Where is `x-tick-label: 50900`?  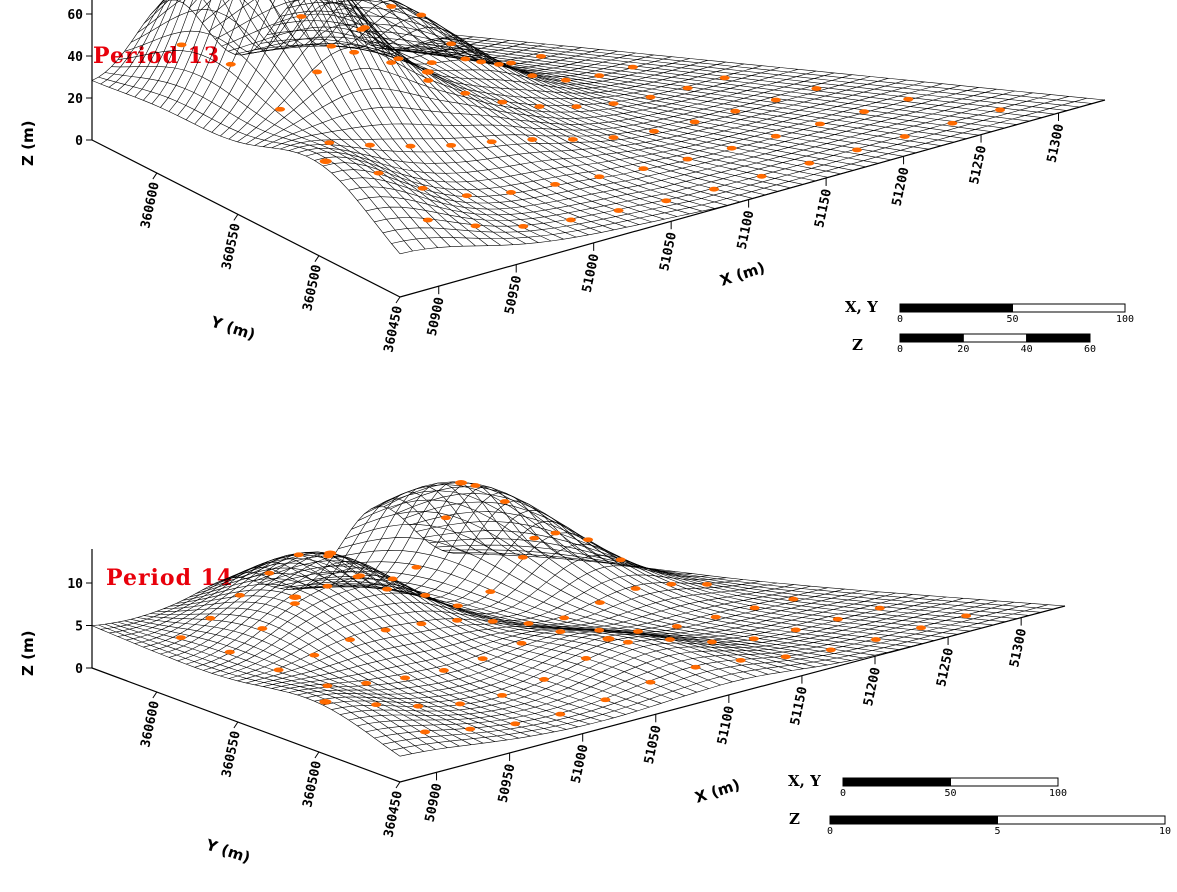 x-tick-label: 50900 is located at coordinates (434, 803).